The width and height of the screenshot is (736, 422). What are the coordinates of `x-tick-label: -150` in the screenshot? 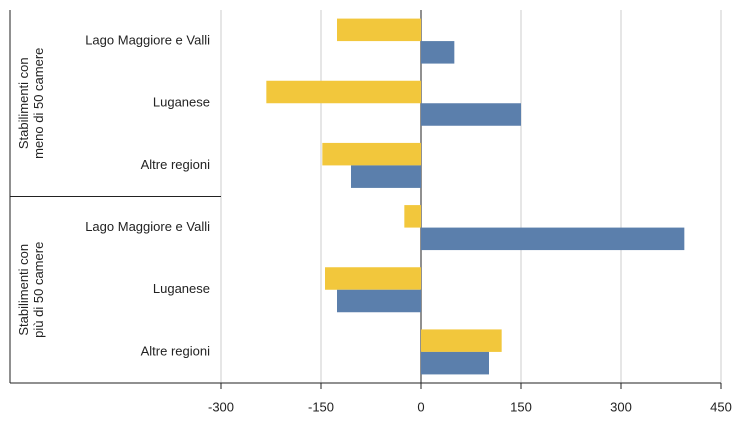 It's located at (321, 406).